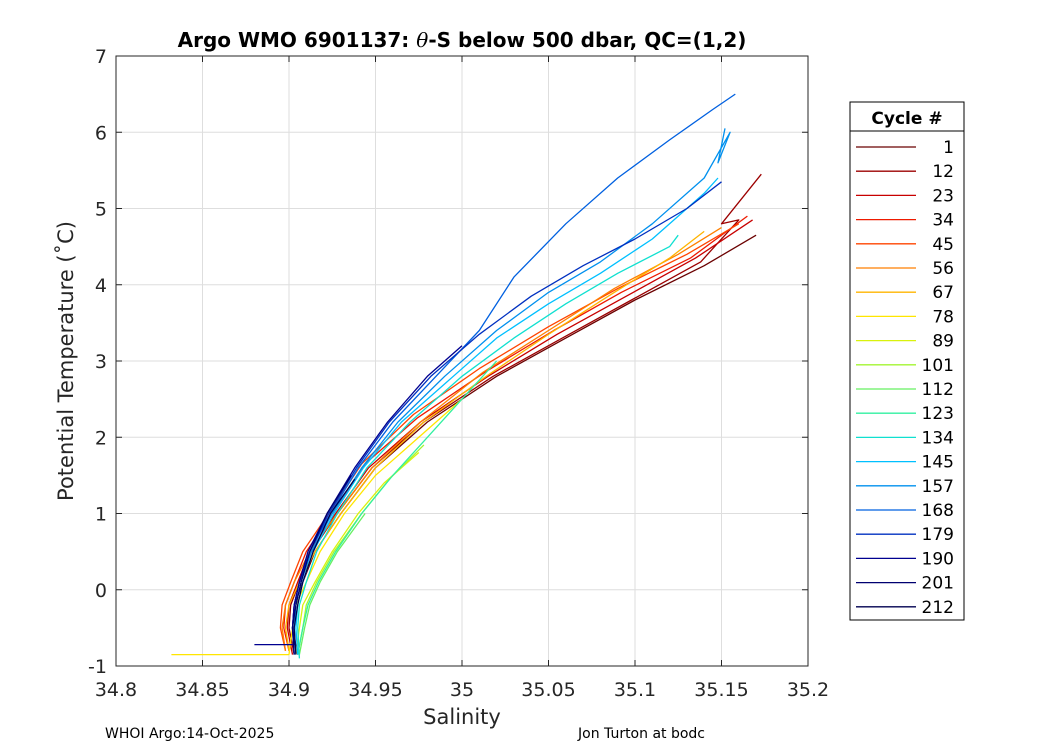 The image size is (1050, 750). Describe the element at coordinates (943, 317) in the screenshot. I see `legend-label-78: 78` at that location.